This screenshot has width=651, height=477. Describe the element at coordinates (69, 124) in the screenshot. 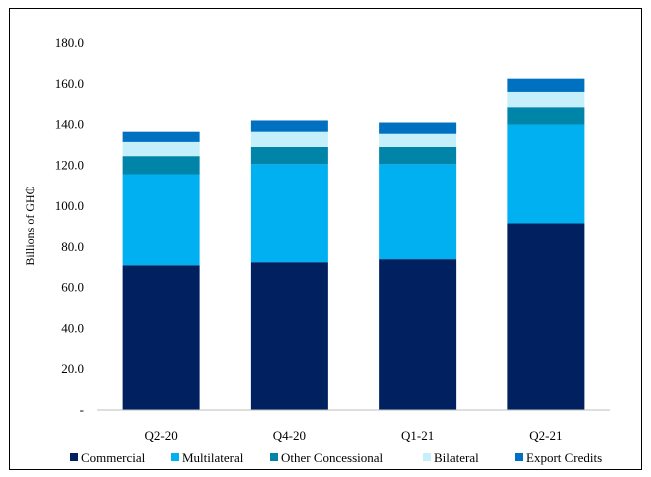

I see `y-tick-label: 140.0` at that location.